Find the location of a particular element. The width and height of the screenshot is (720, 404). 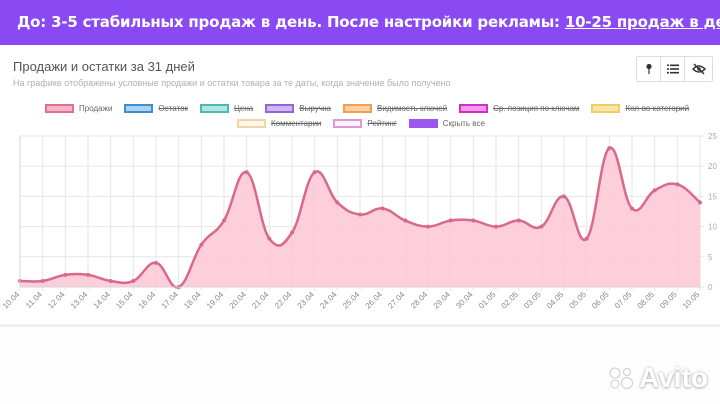

x-tick-label: 24.04 is located at coordinates (328, 300).